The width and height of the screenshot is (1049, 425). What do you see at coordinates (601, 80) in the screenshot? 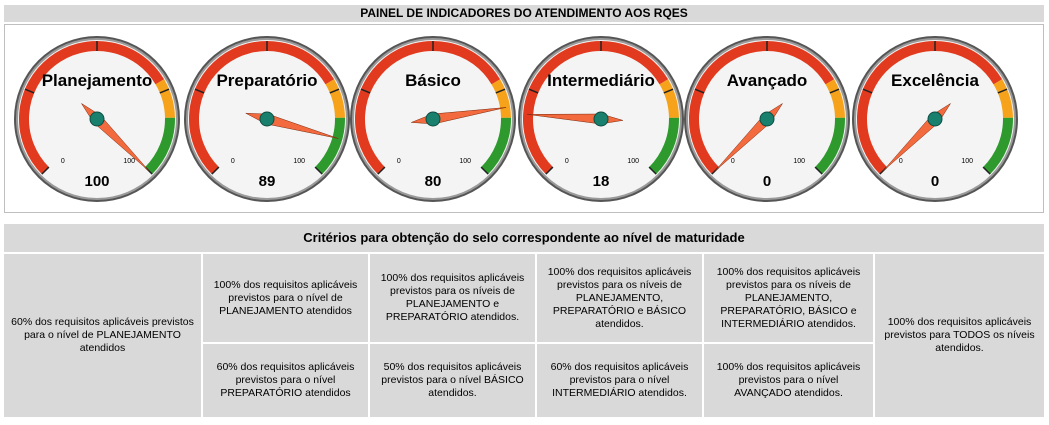
I see `gauge-label: Intermediário` at bounding box center [601, 80].